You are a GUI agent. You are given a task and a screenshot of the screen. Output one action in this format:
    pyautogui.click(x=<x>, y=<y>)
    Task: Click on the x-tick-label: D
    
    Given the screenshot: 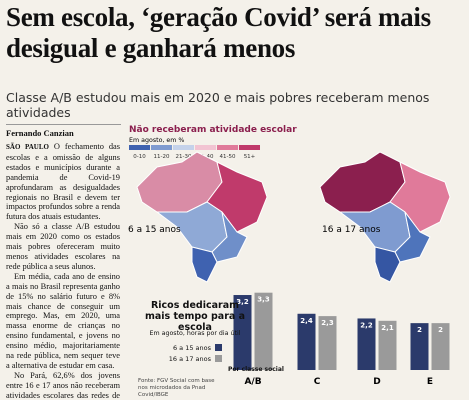 What is the action you would take?
    pyautogui.click(x=376, y=382)
    